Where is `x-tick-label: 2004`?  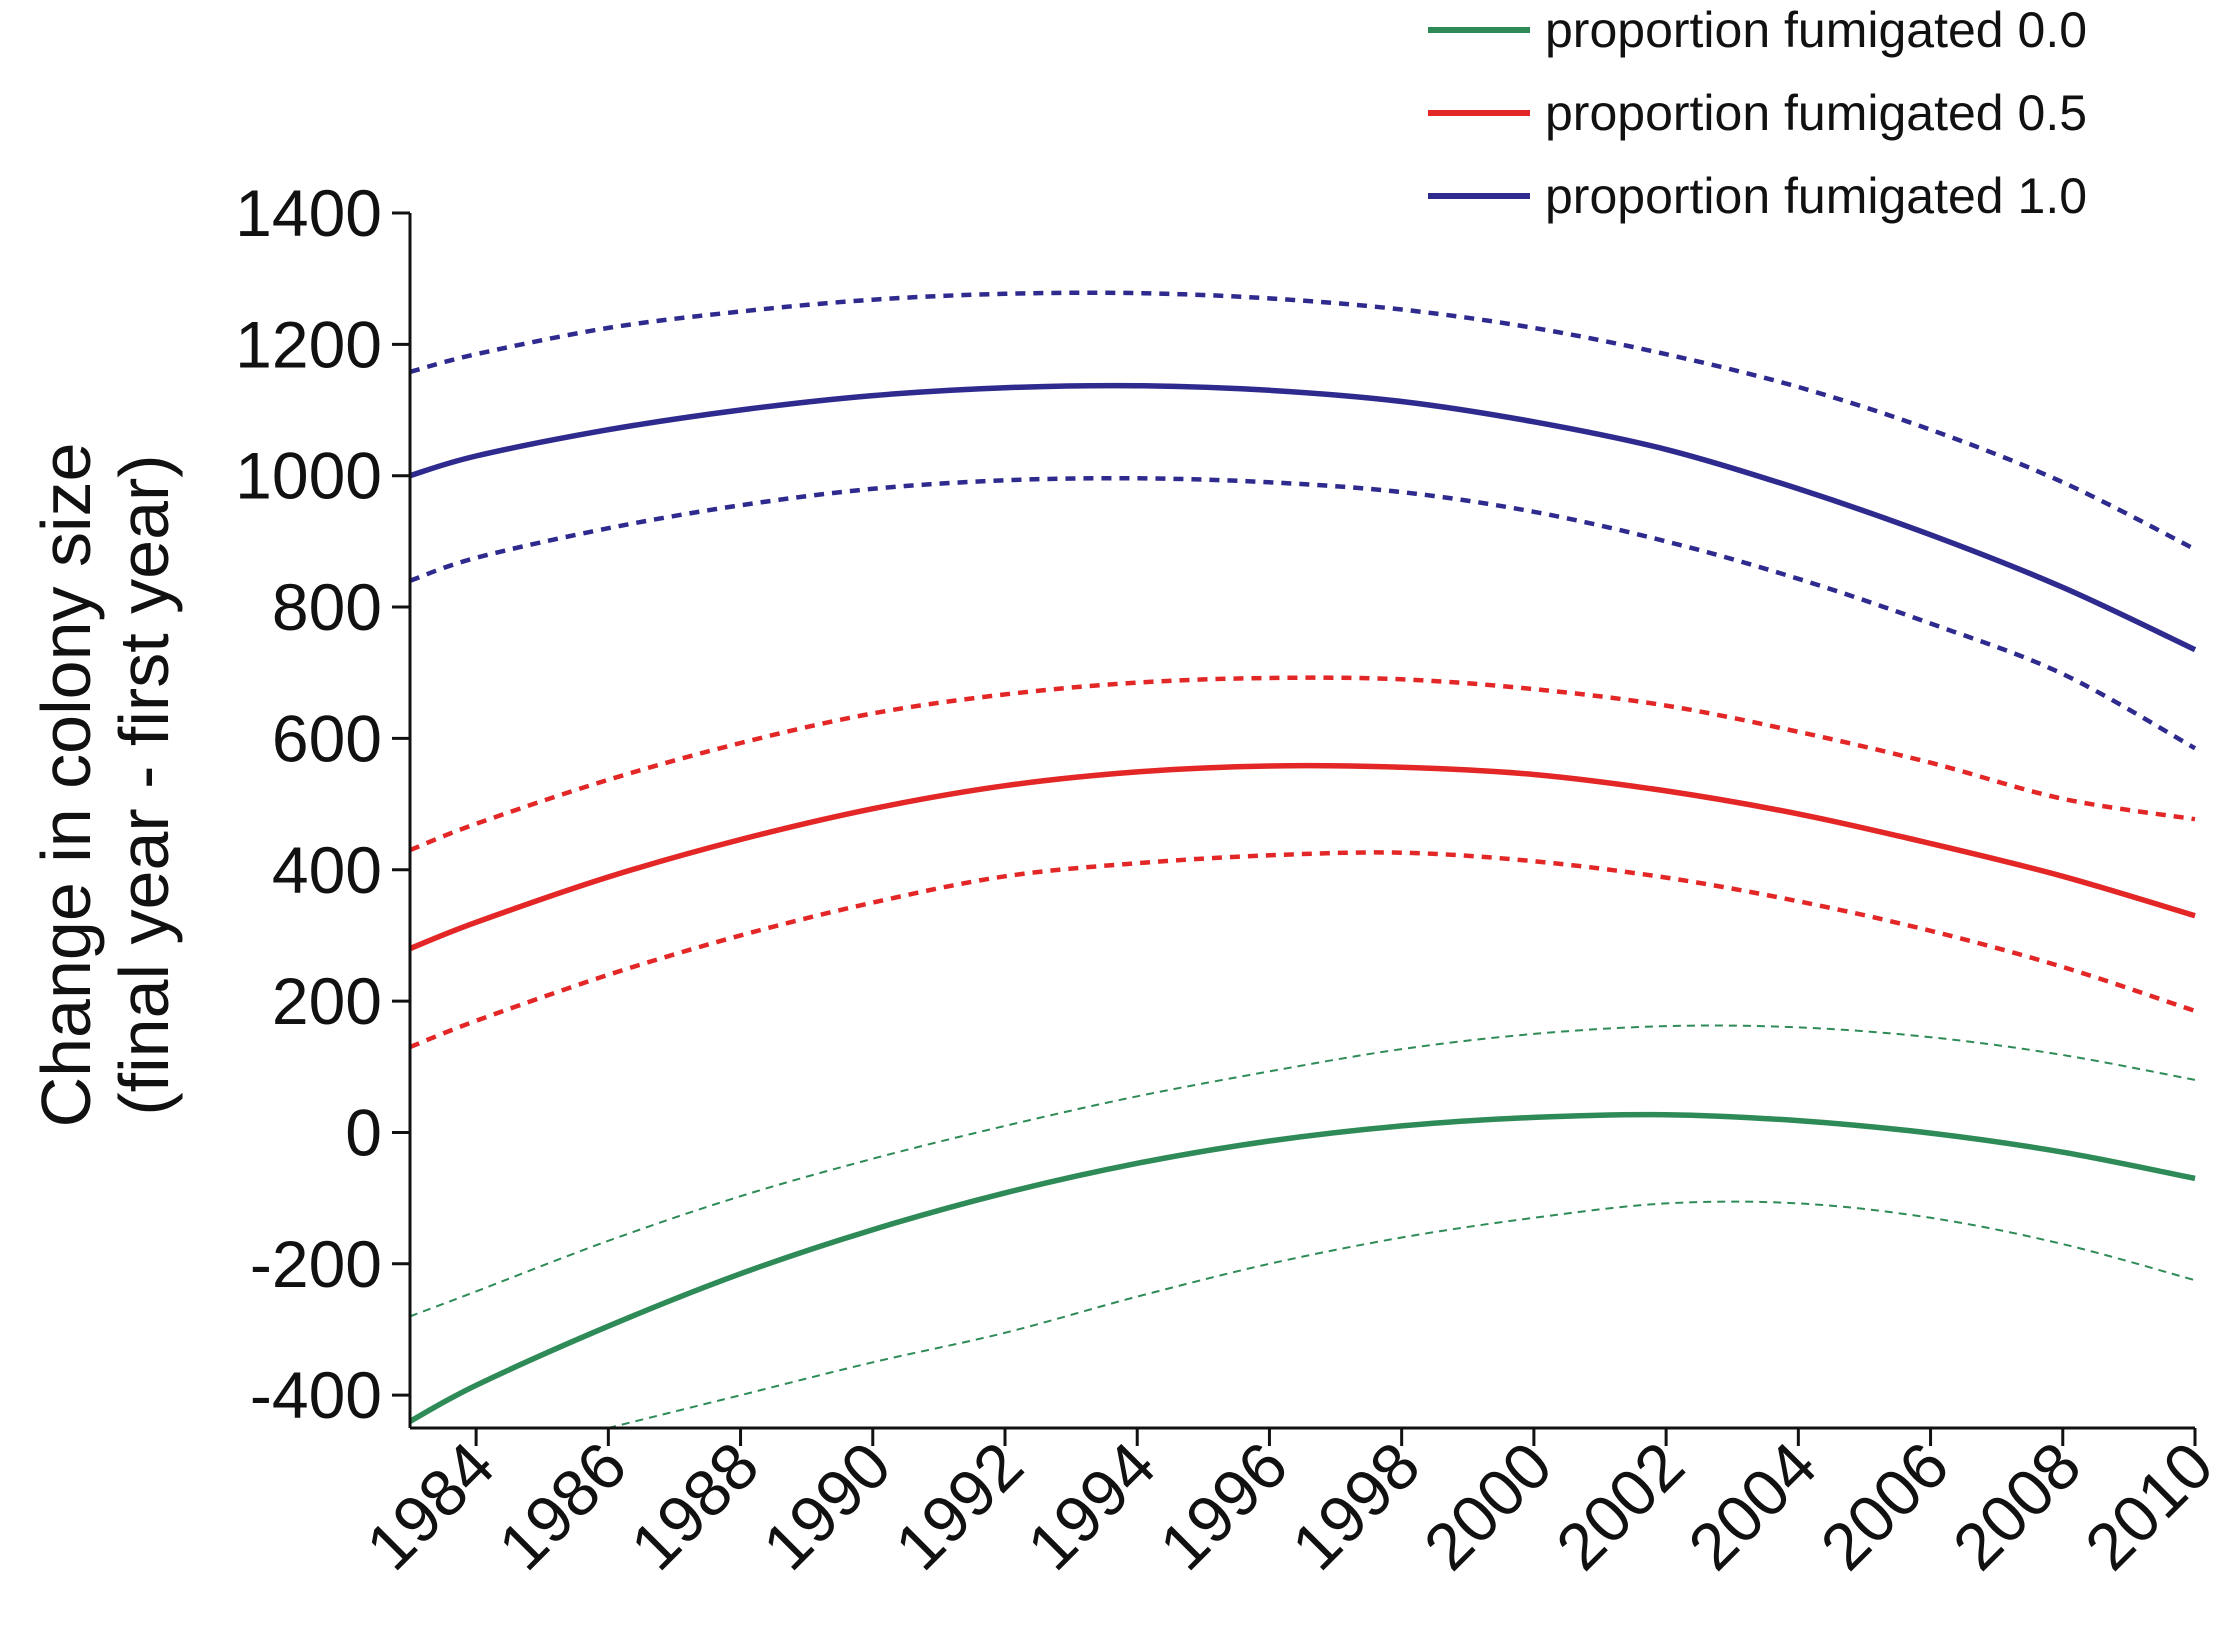
x-tick-label: 2004 is located at coordinates (1752, 1506).